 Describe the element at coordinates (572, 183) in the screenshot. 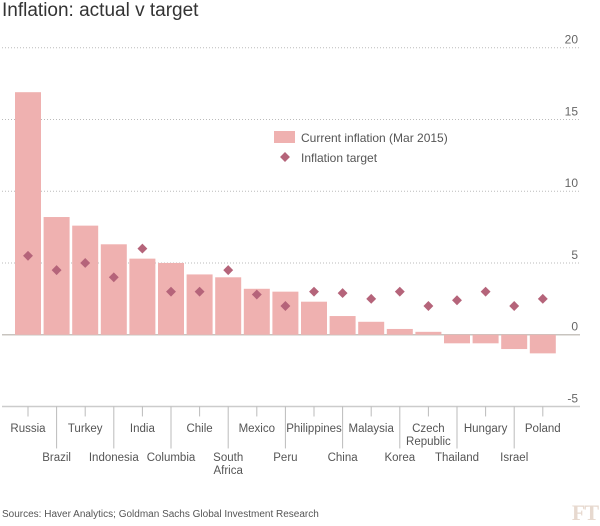

I see `y-tick-label: 10` at that location.